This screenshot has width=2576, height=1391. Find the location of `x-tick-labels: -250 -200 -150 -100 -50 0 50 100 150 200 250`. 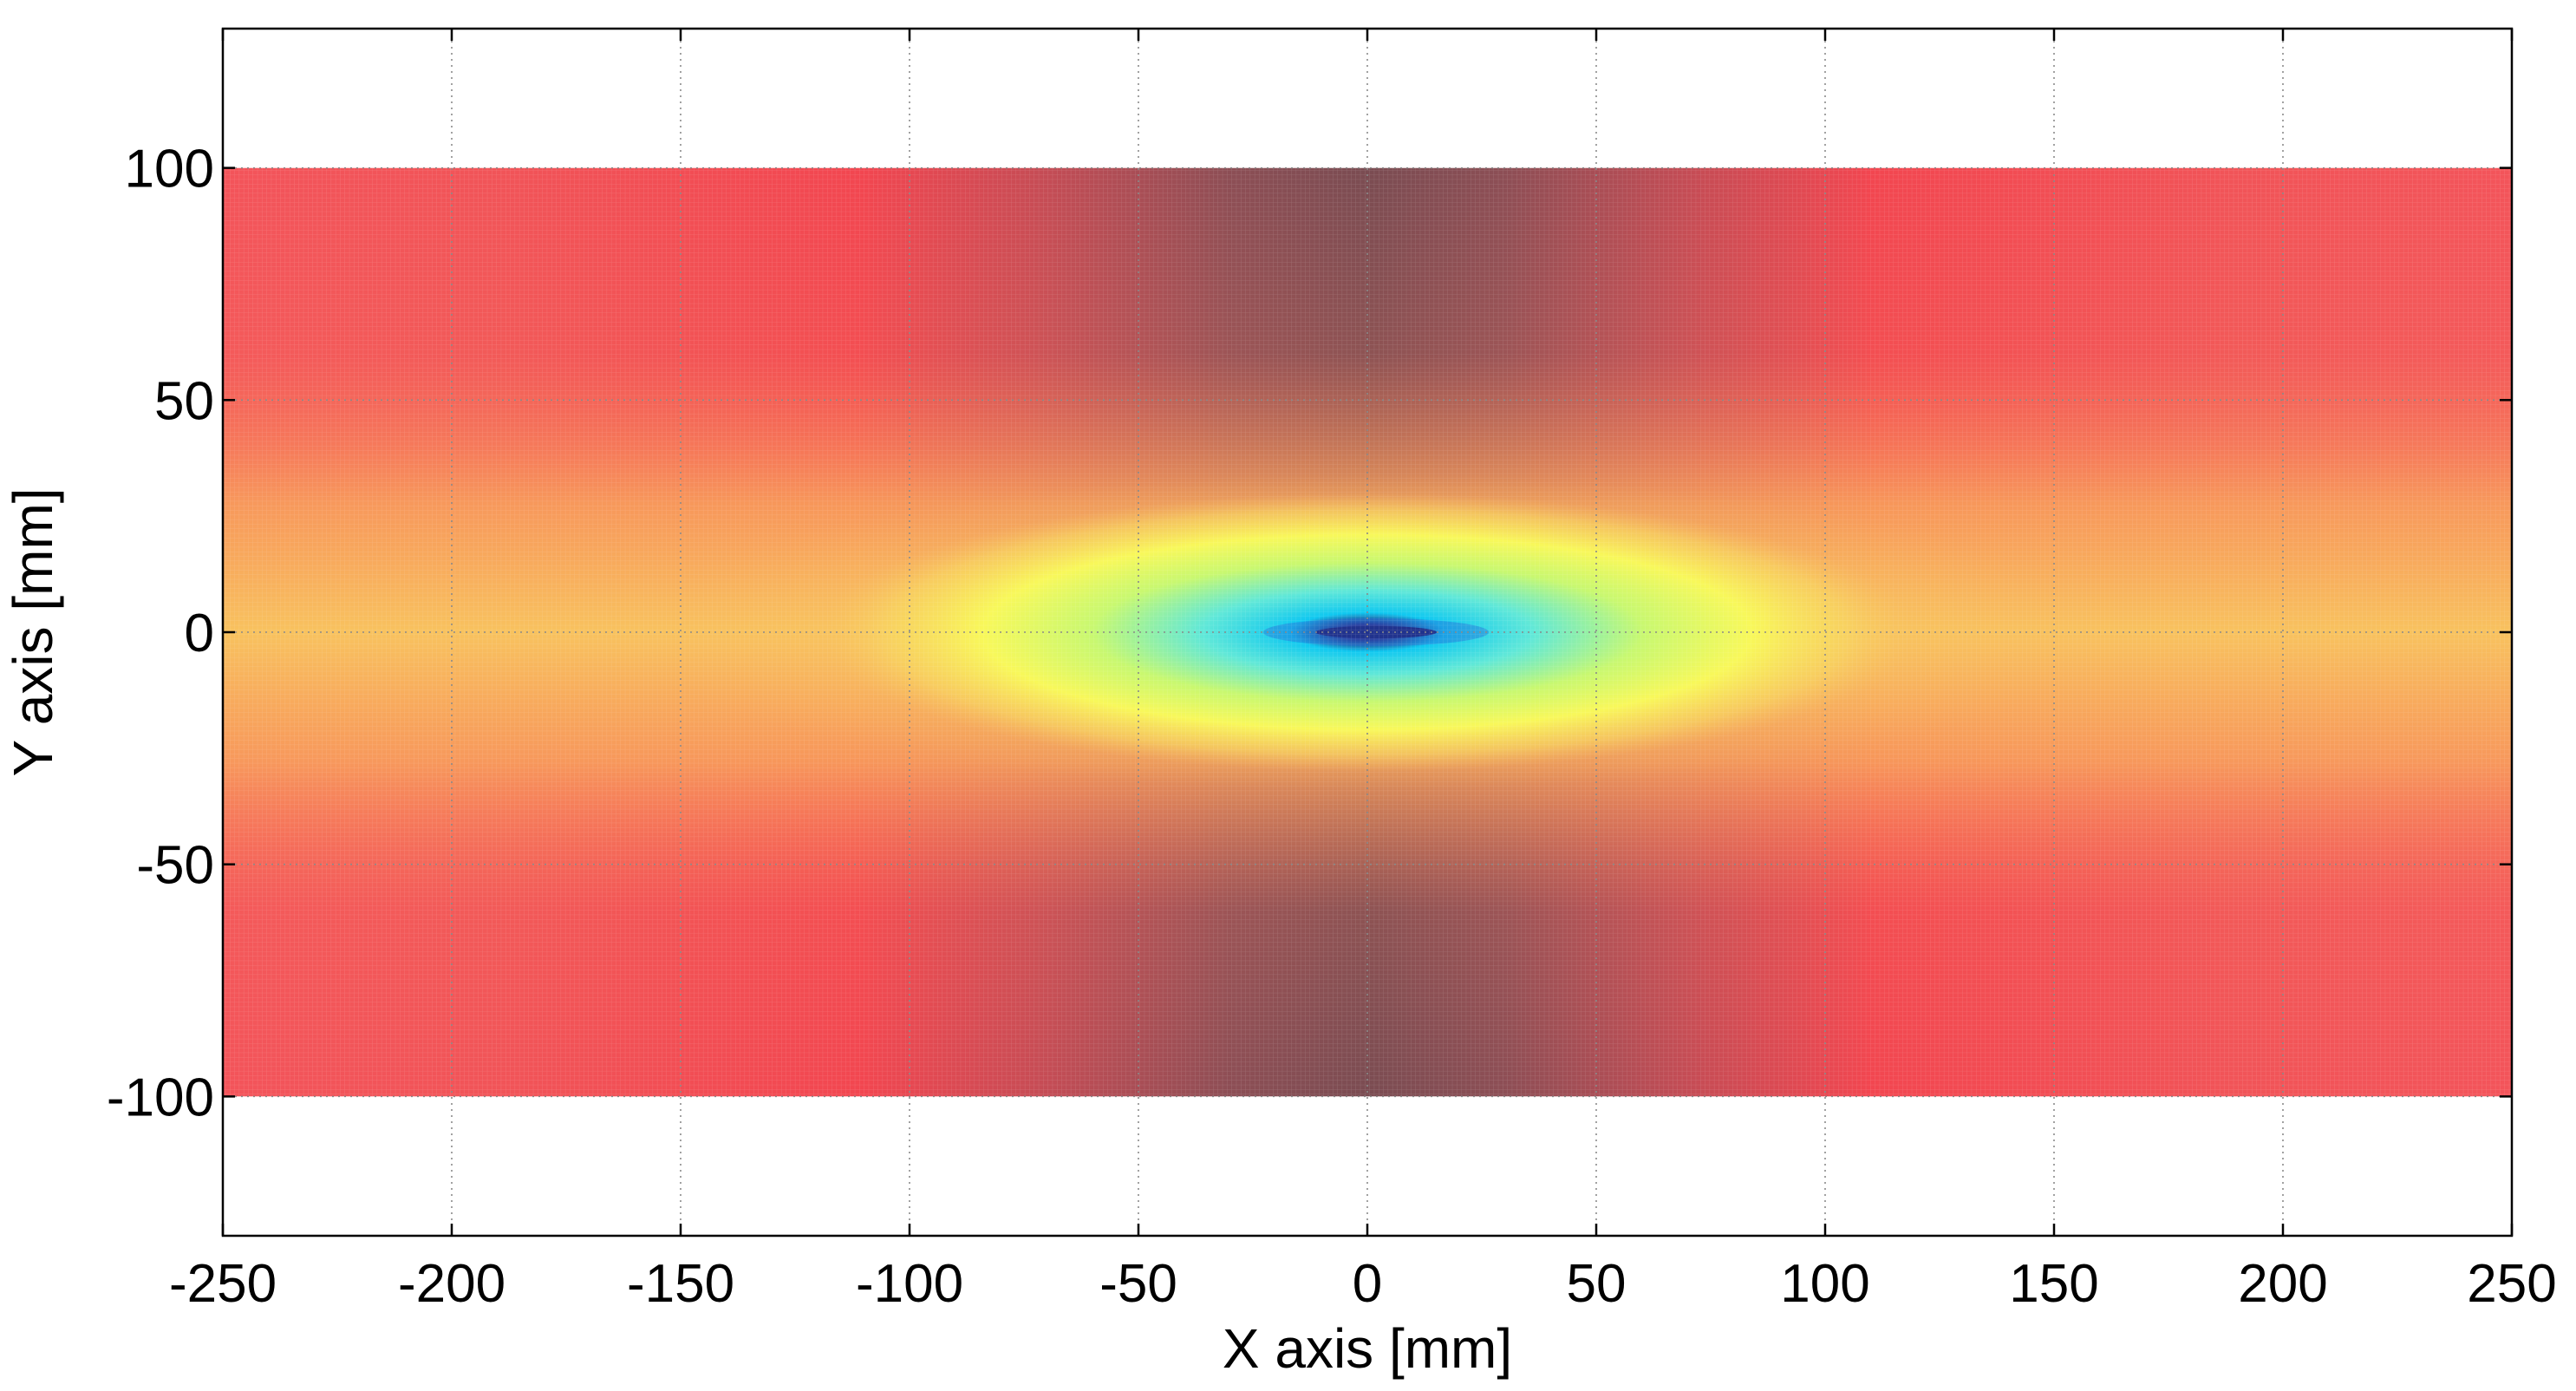

x-tick-labels: -250 -200 -150 -100 -50 0 50 100 150 200 250 is located at coordinates (1363, 1284).